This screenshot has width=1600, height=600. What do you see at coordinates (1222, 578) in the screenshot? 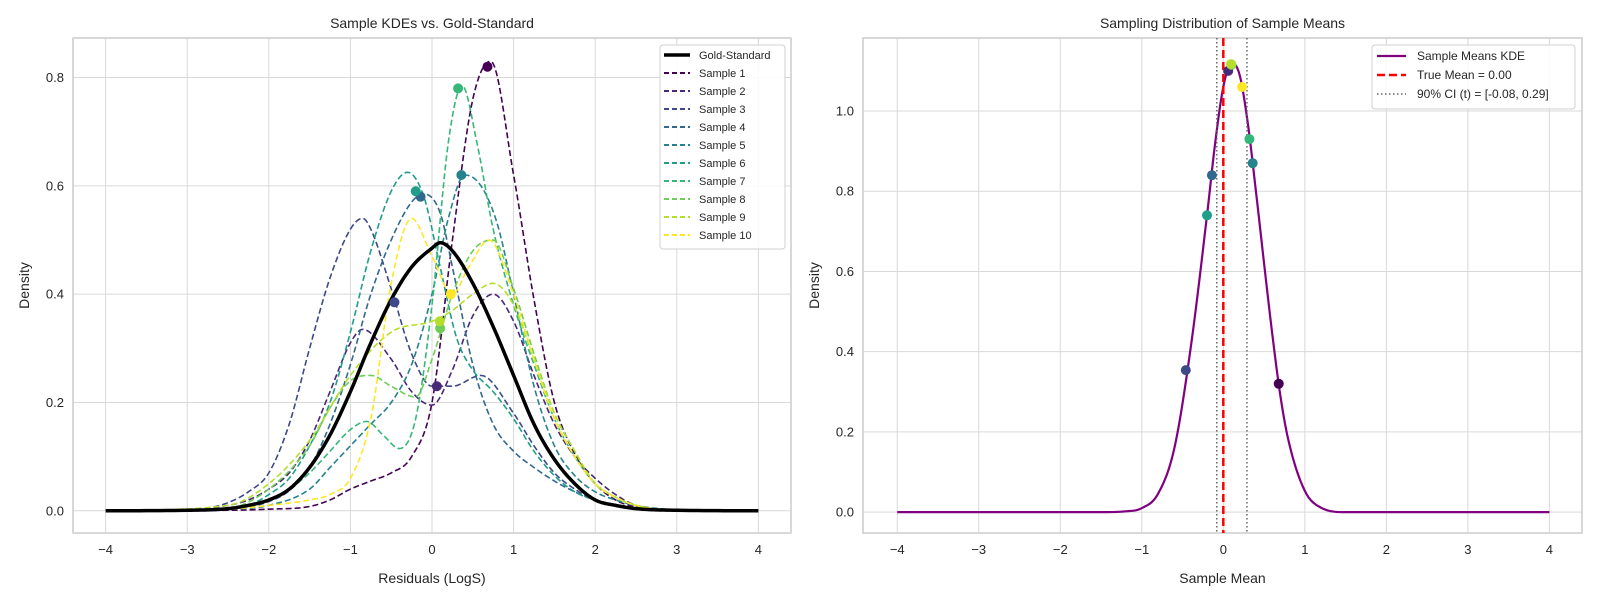
I see `x-axis-label: Sample Mean` at bounding box center [1222, 578].